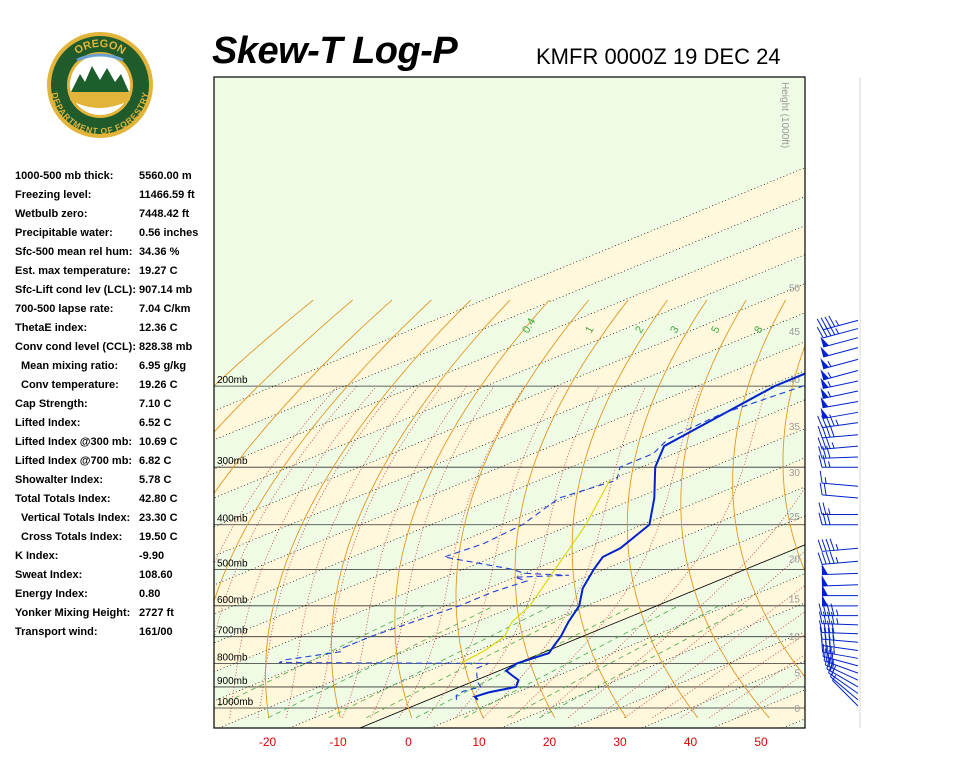  Describe the element at coordinates (56, 632) in the screenshot. I see `index-label: Transport wind:` at that location.